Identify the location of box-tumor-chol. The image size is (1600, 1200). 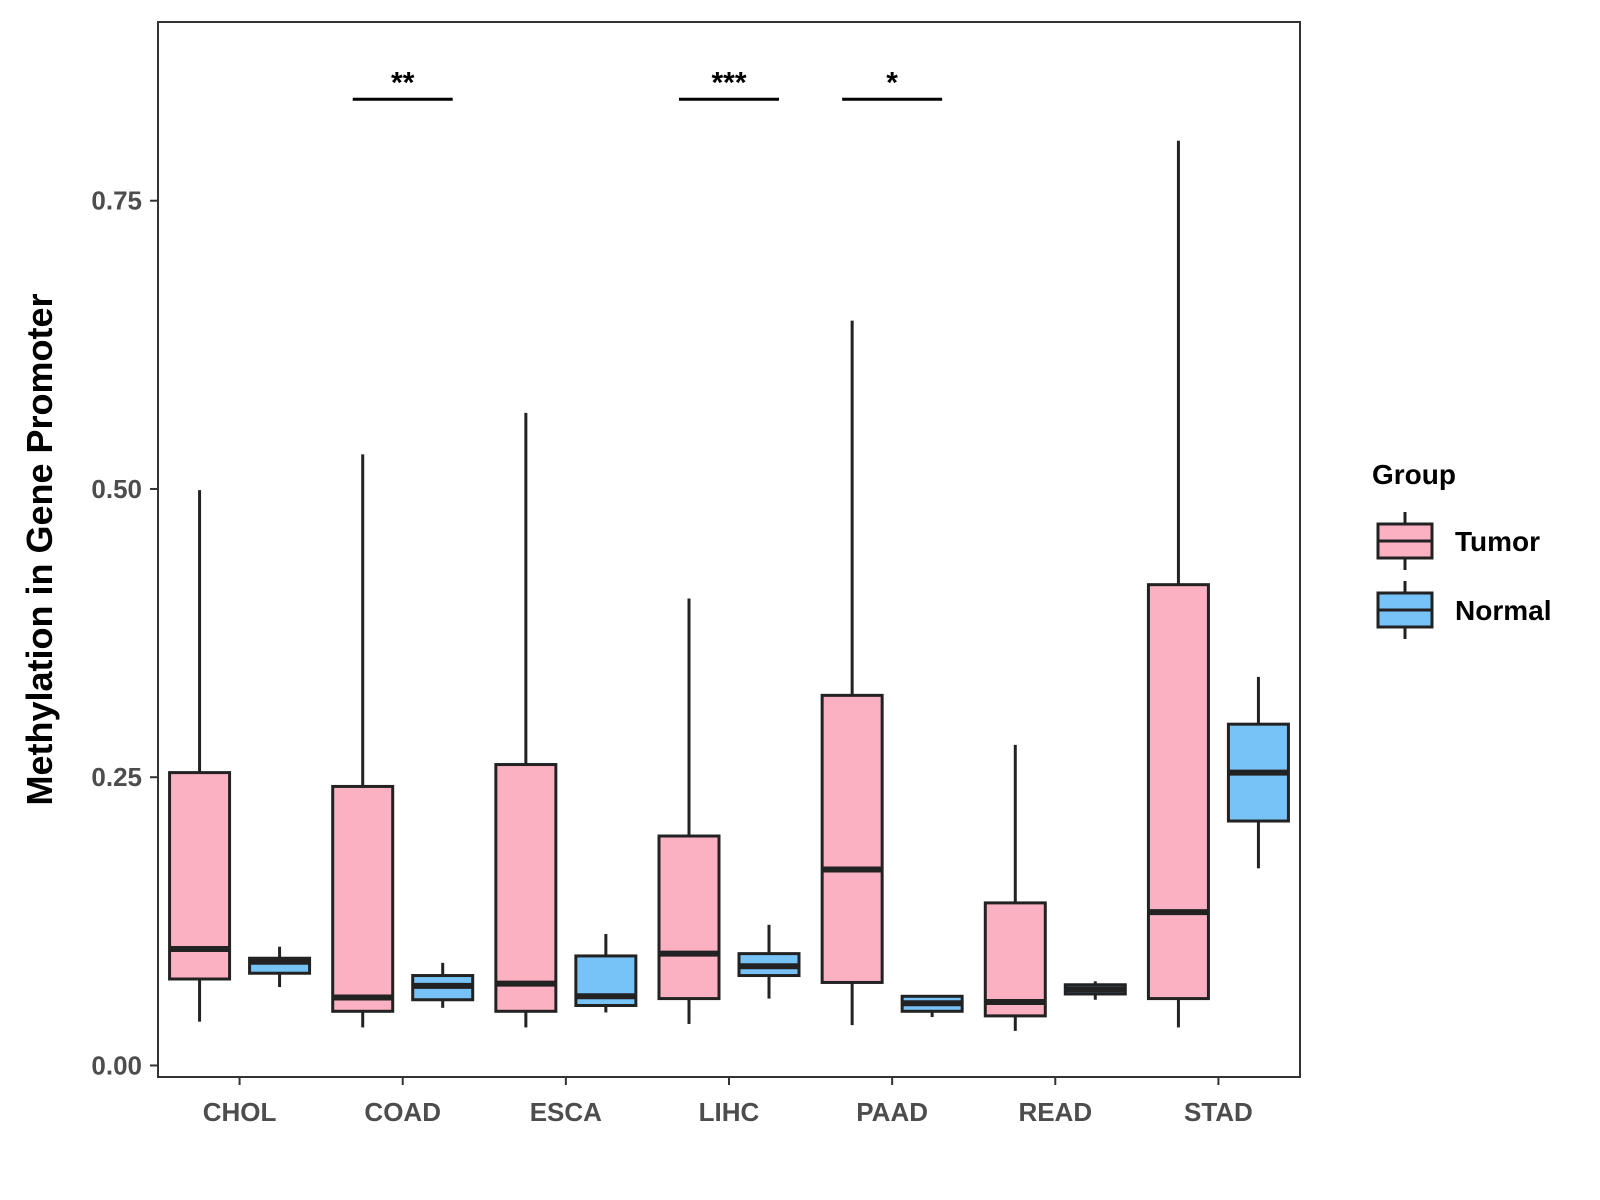
(200, 756).